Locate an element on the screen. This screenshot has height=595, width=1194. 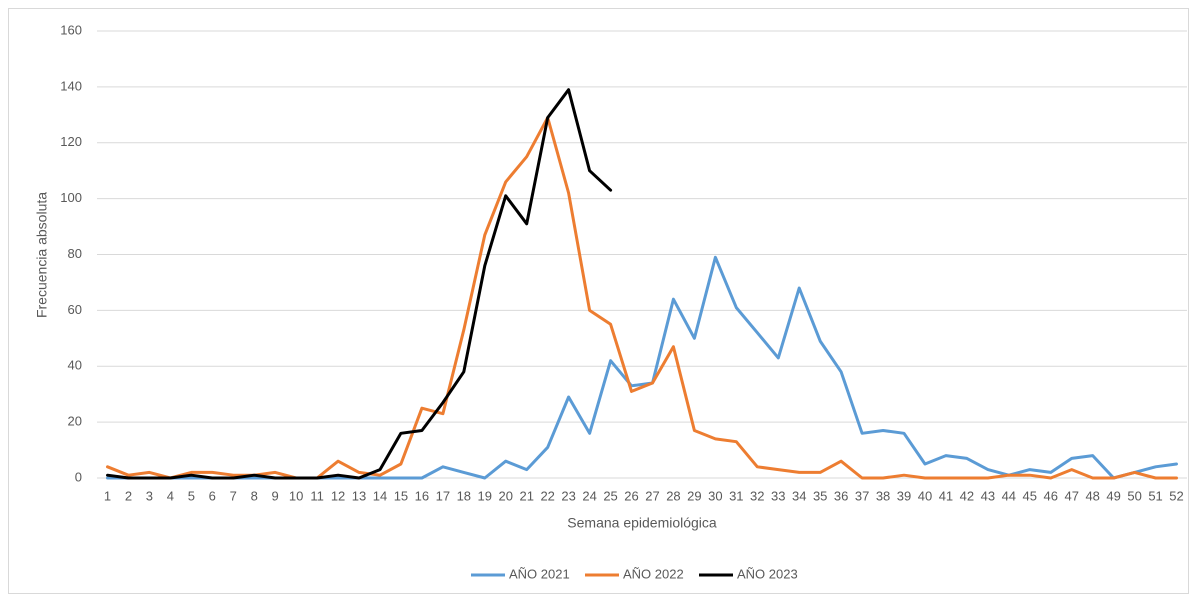
x-tick-label: 37 is located at coordinates (862, 495).